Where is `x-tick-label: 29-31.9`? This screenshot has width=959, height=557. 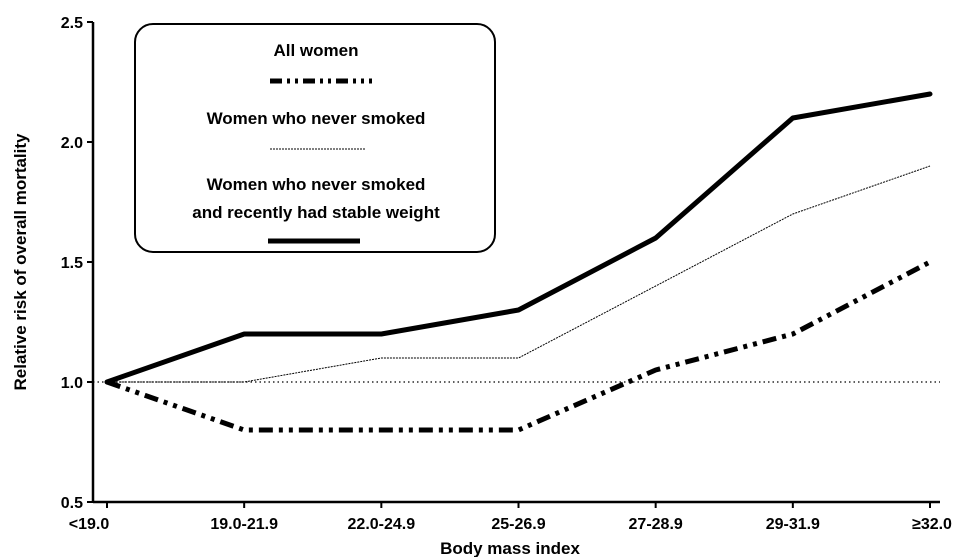
x-tick-label: 29-31.9 is located at coordinates (793, 524).